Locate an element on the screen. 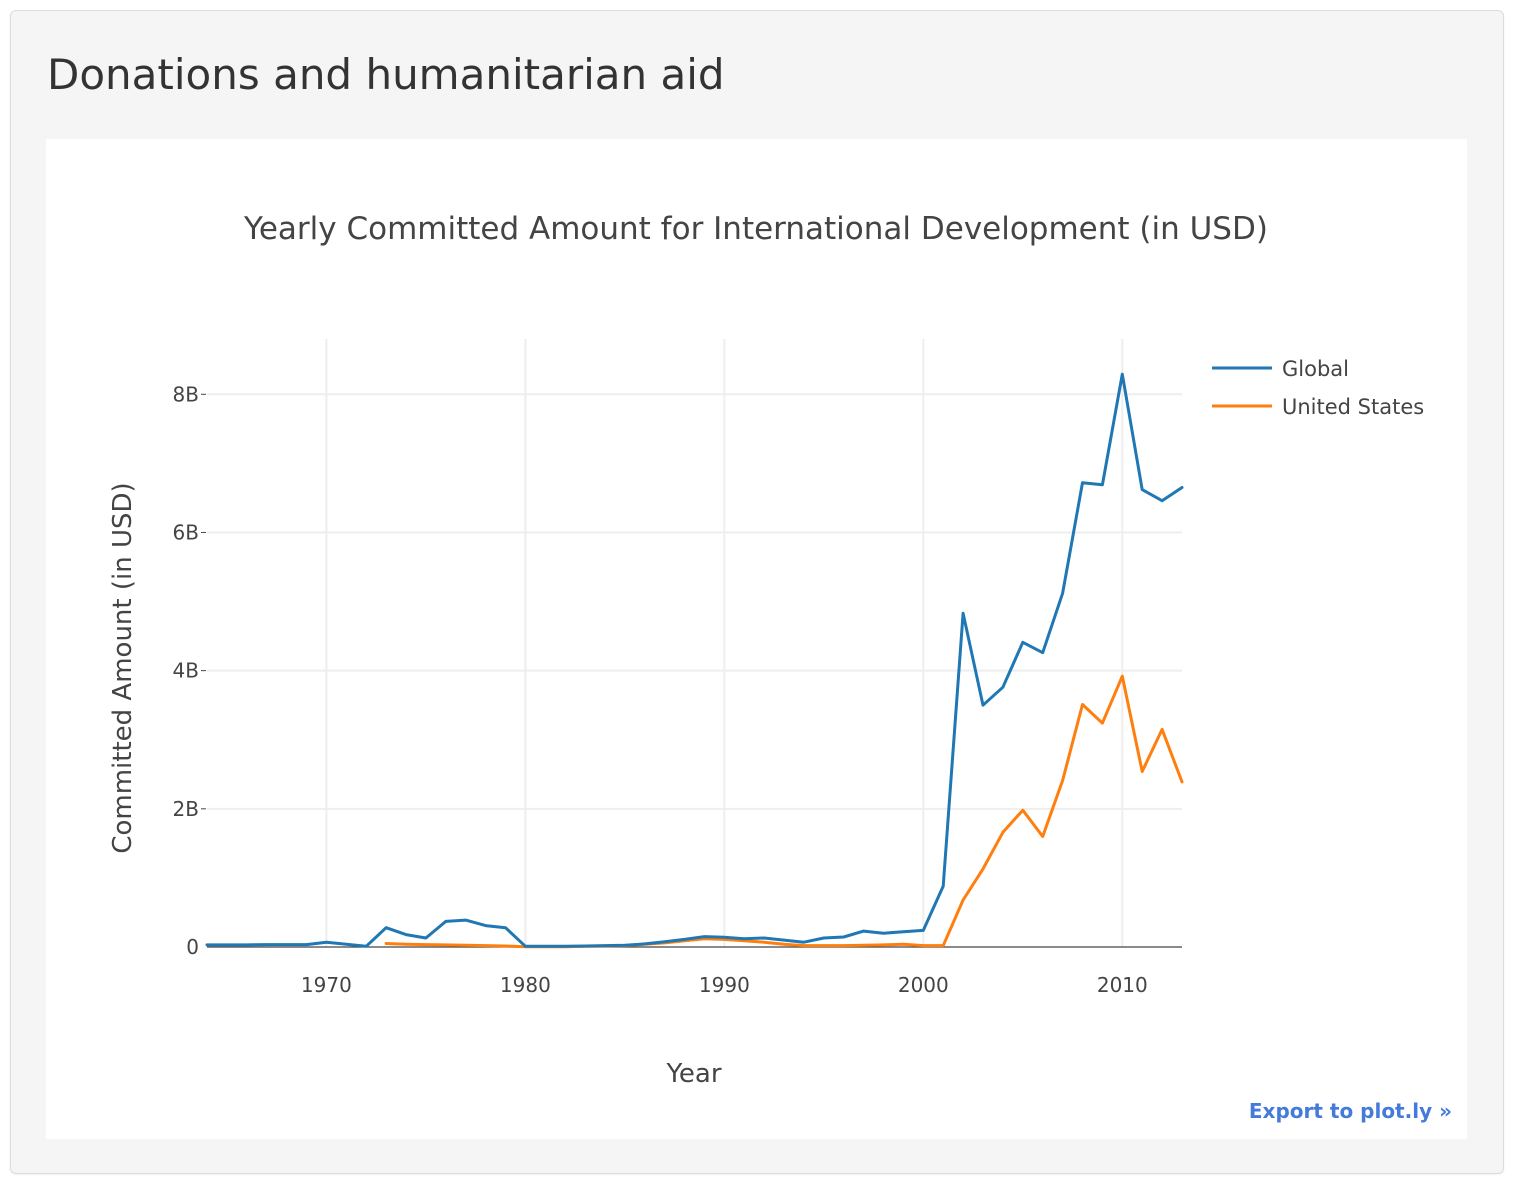 This screenshot has width=1516, height=1184. x-tick-label: 1980 is located at coordinates (525, 985).